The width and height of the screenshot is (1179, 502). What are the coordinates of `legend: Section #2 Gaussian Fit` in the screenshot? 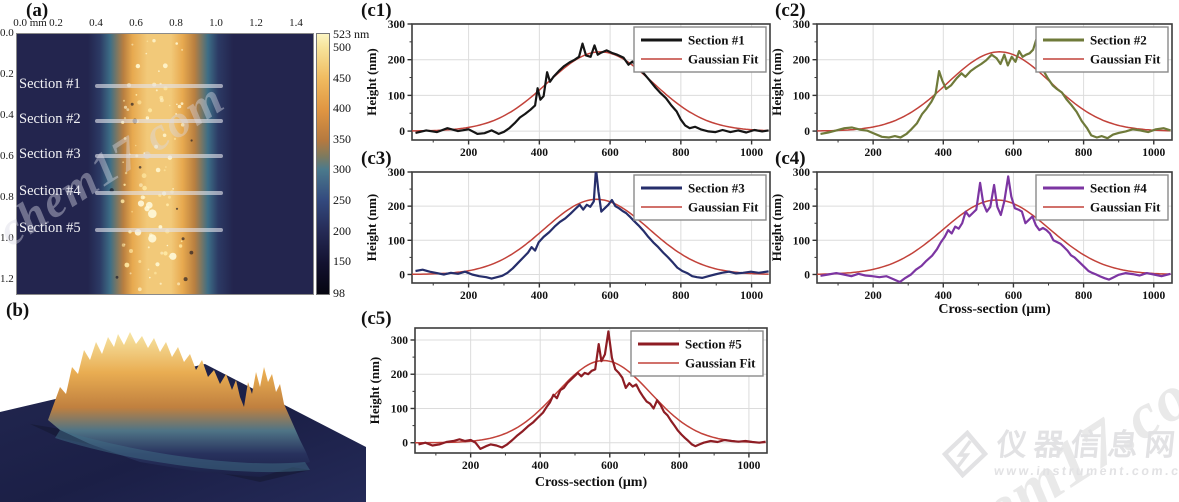 It's located at (1102, 49).